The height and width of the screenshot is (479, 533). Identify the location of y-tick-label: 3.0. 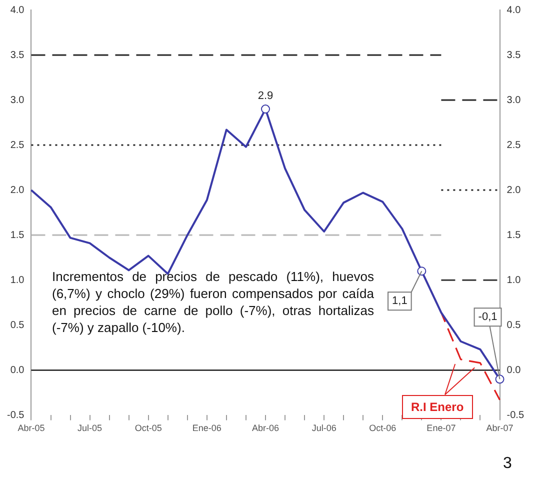
(17, 100).